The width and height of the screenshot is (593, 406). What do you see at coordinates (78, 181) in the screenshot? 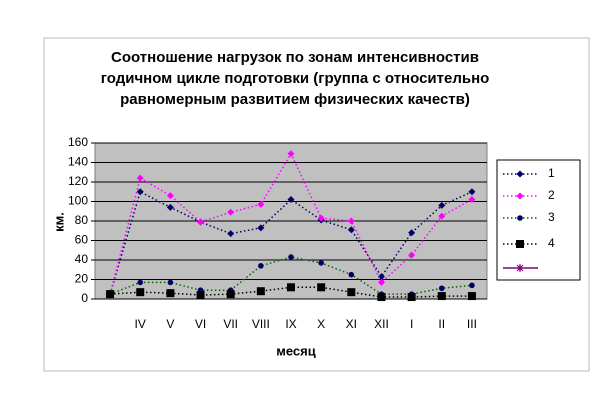
I see `y-tick-label: 120` at bounding box center [78, 181].